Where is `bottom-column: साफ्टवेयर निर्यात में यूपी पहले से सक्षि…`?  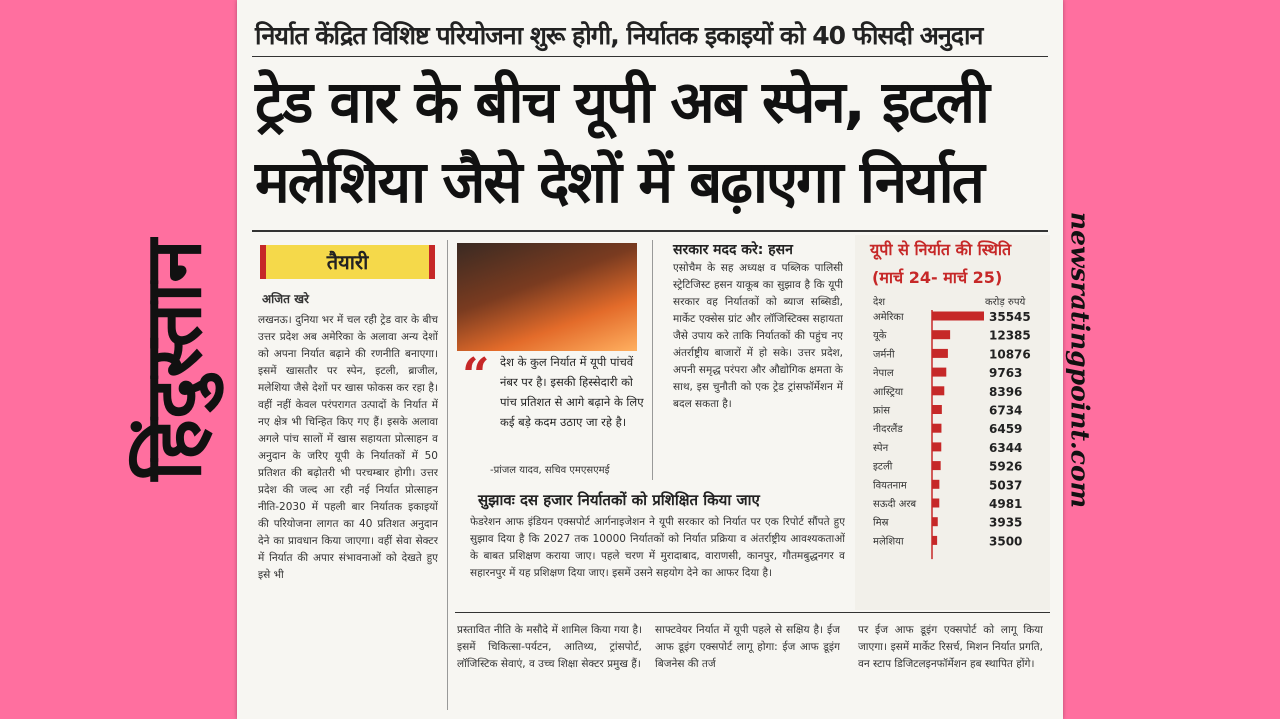 bottom-column: साफ्टवेयर निर्यात में यूपी पहले से सक्षि… is located at coordinates (747, 647).